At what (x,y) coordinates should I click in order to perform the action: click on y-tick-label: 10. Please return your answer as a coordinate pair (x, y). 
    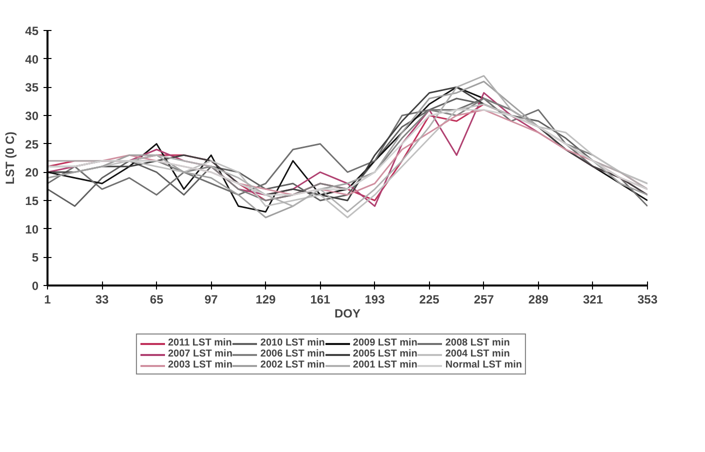
    Looking at the image, I should click on (32, 229).